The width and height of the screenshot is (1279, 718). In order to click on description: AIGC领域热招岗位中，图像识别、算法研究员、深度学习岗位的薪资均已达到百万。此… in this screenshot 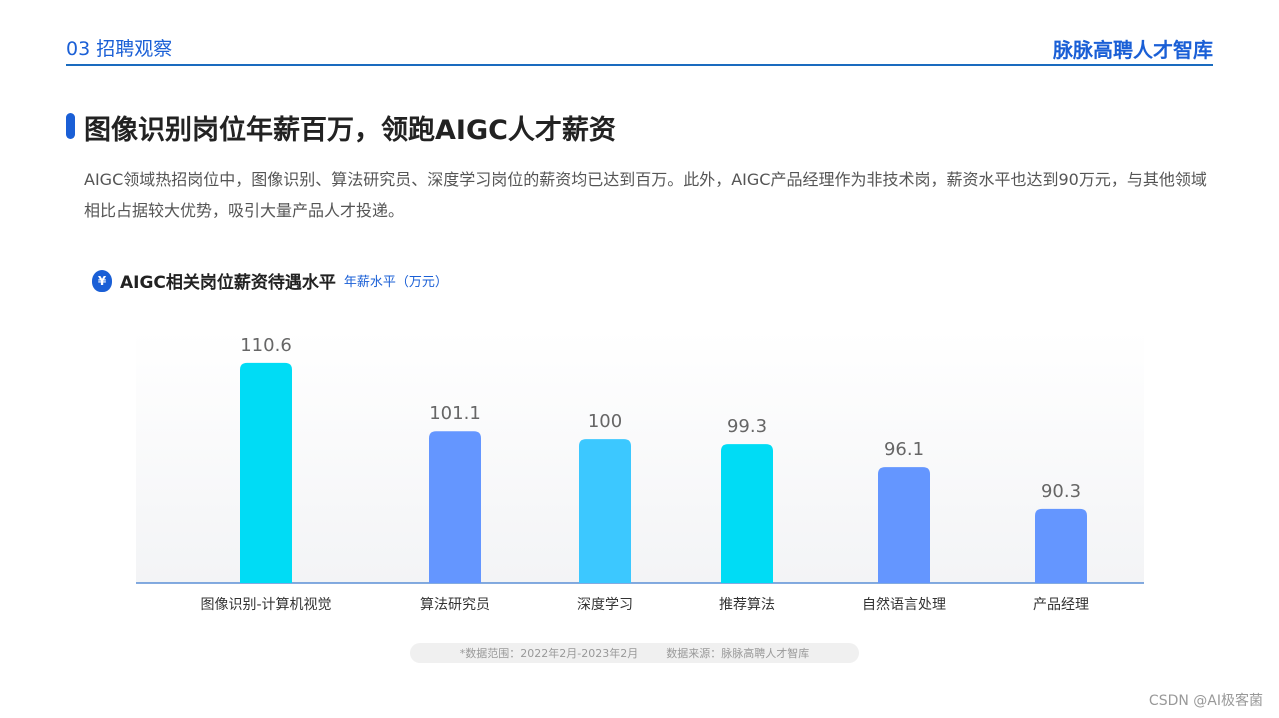, I will do `click(645, 195)`.